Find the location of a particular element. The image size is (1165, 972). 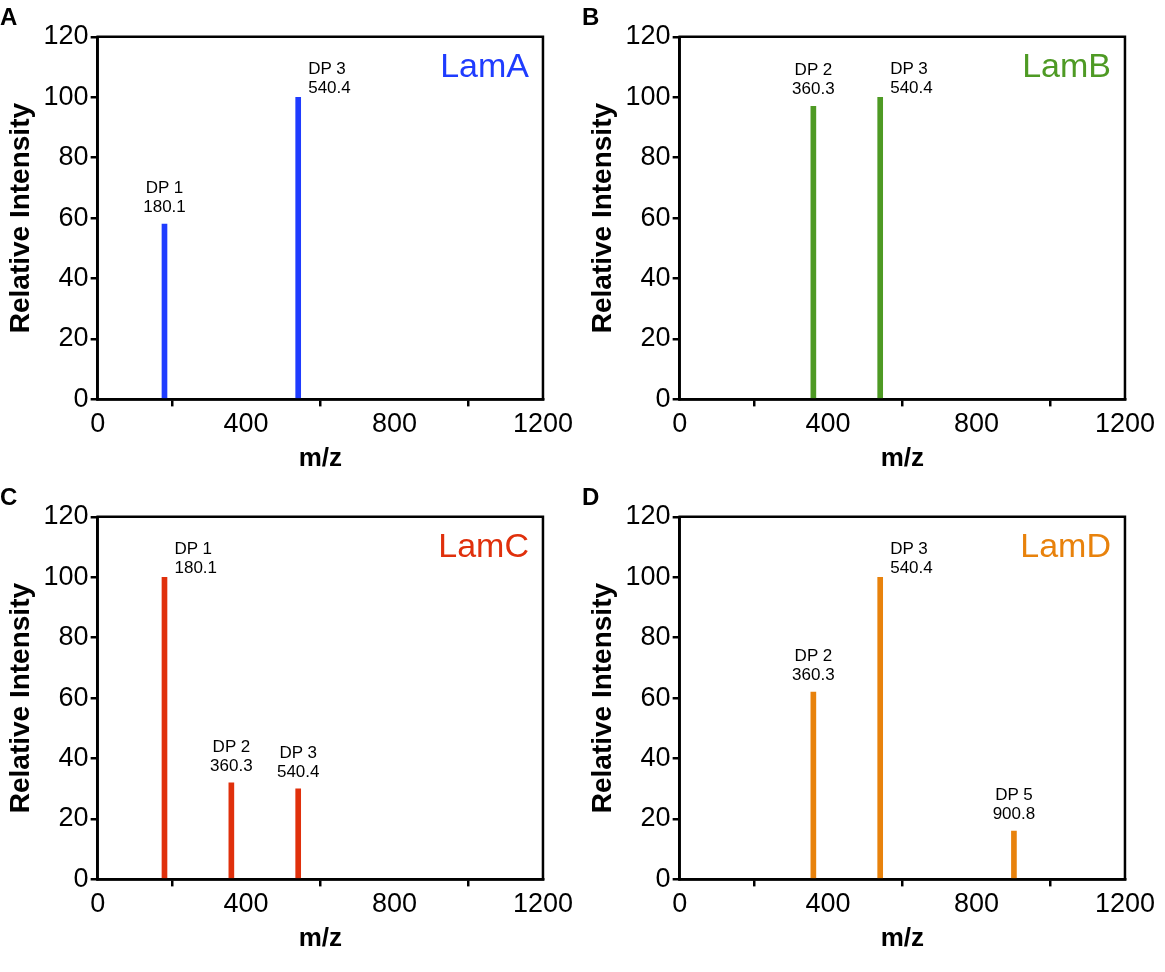

chart-title: D is located at coordinates (591, 497).